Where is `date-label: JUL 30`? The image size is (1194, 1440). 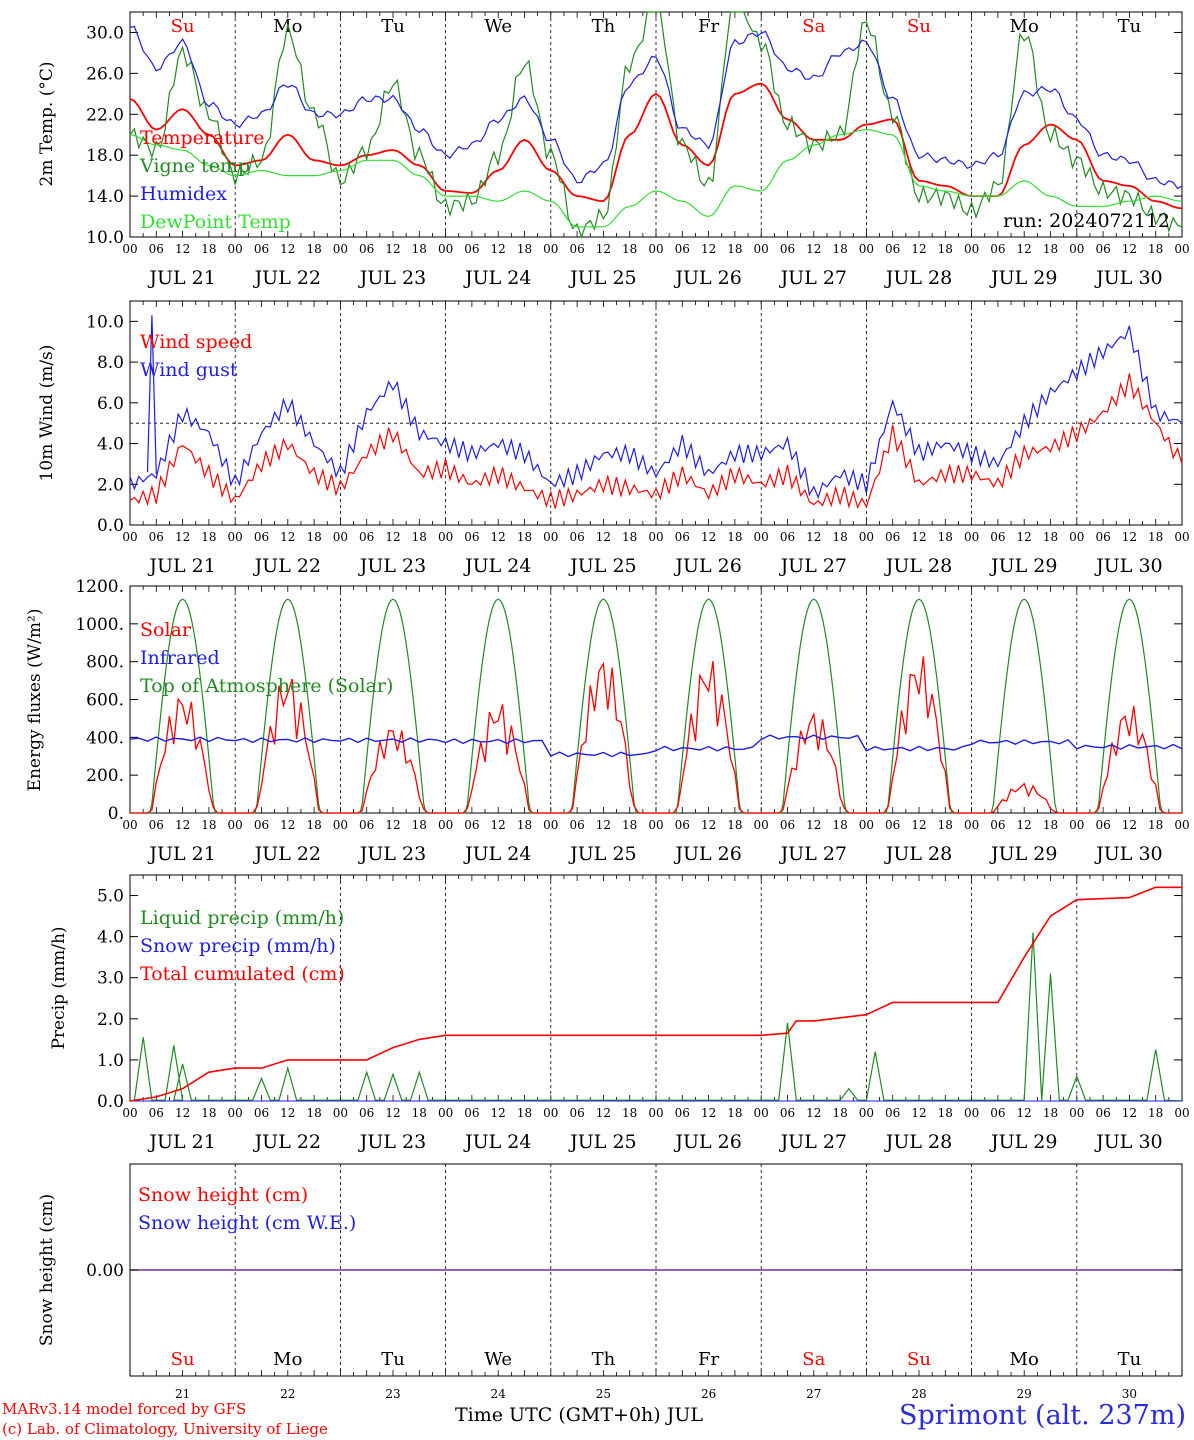
date-label: JUL 30 is located at coordinates (1128, 1142).